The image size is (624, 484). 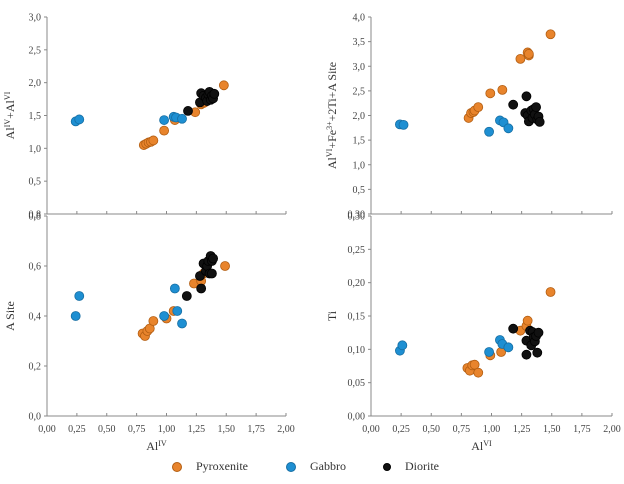 I want to click on x-axis-title: AlIV, so click(x=156, y=446).